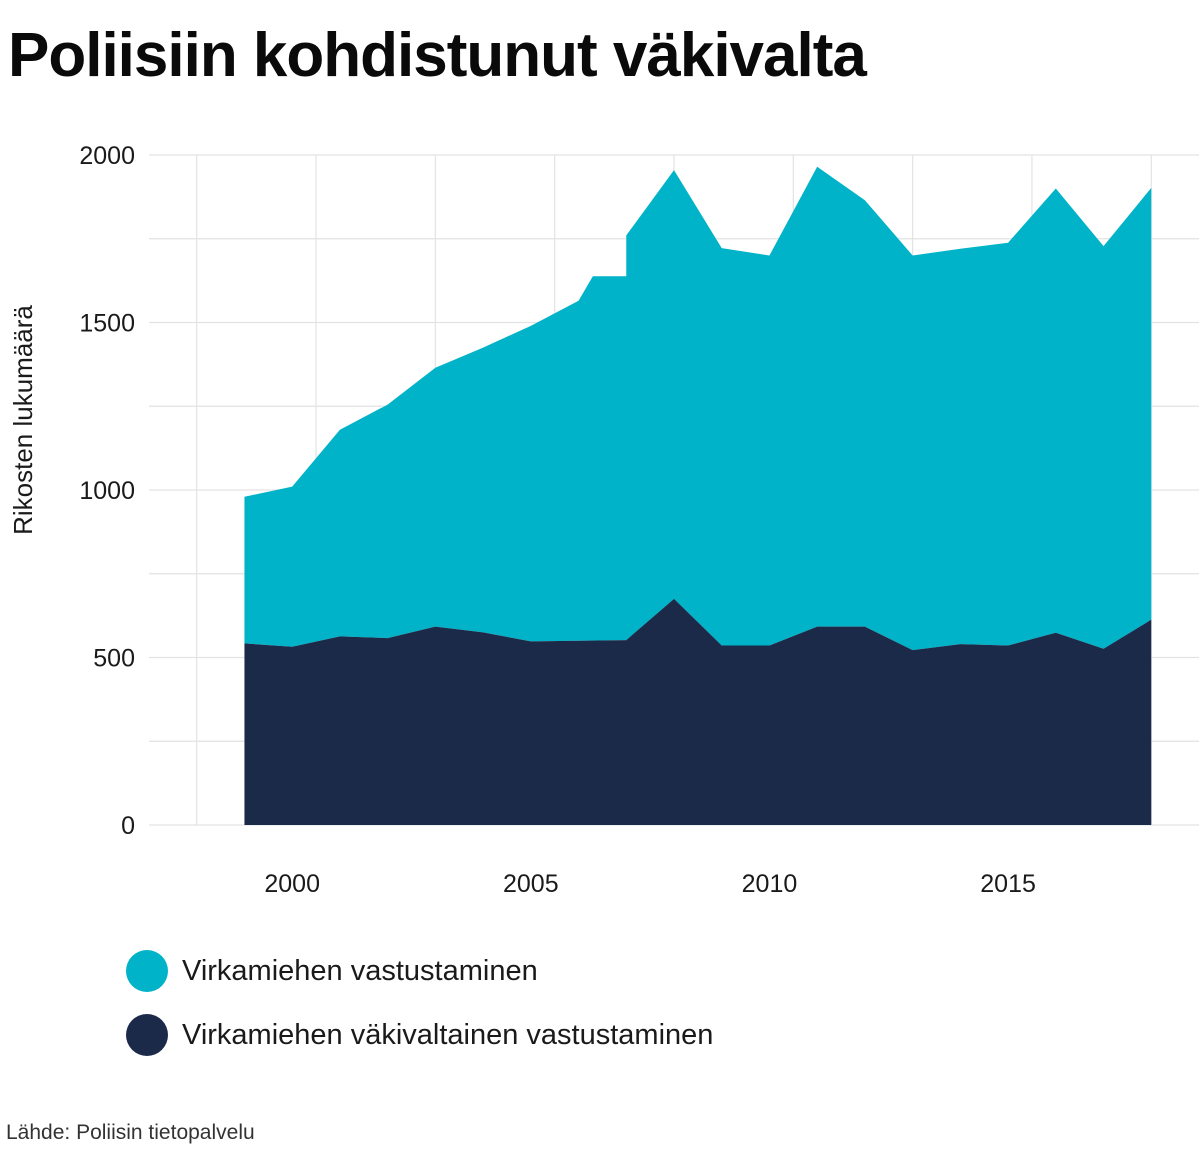 Image resolution: width=1199 pixels, height=1169 pixels. Describe the element at coordinates (147, 971) in the screenshot. I see `legend-swatch-vastustaminen` at that location.